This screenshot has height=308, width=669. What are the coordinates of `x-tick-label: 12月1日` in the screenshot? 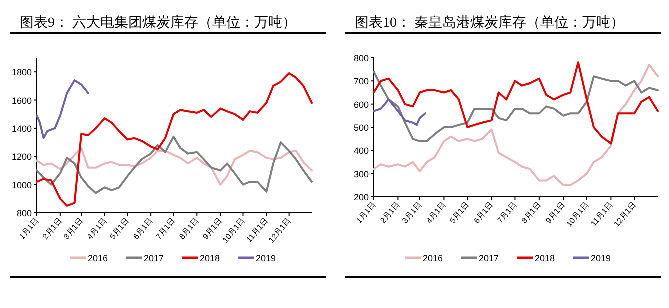 It's located at (625, 214).